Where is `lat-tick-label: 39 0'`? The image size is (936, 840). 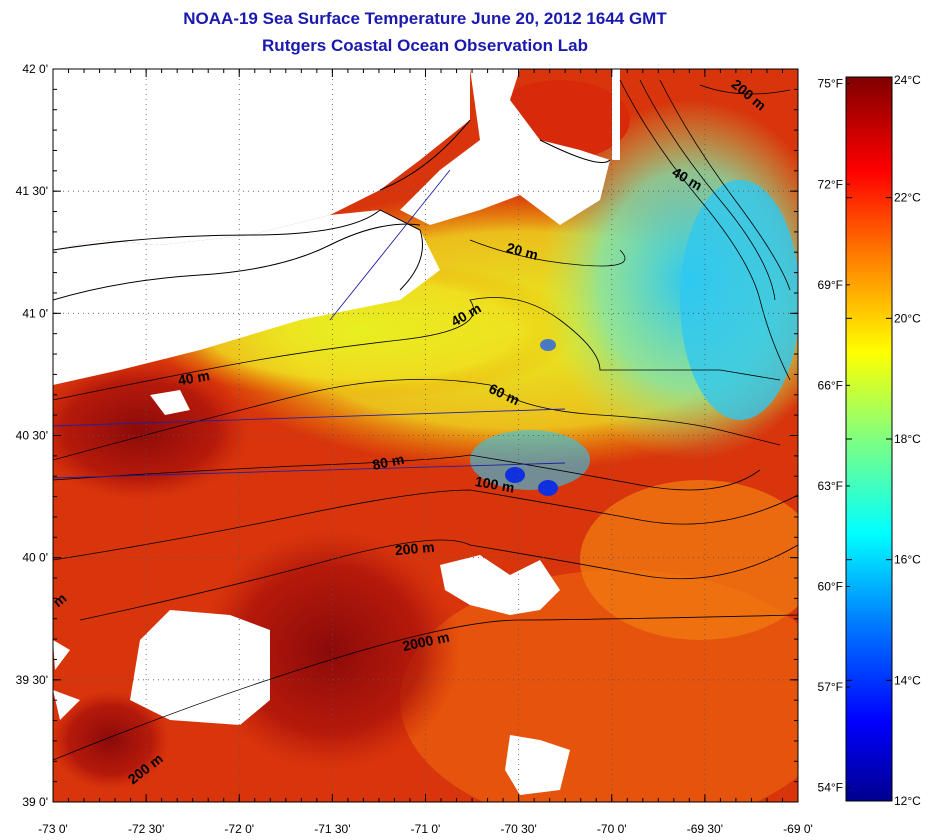
lat-tick-label: 39 0' is located at coordinates (35, 802).